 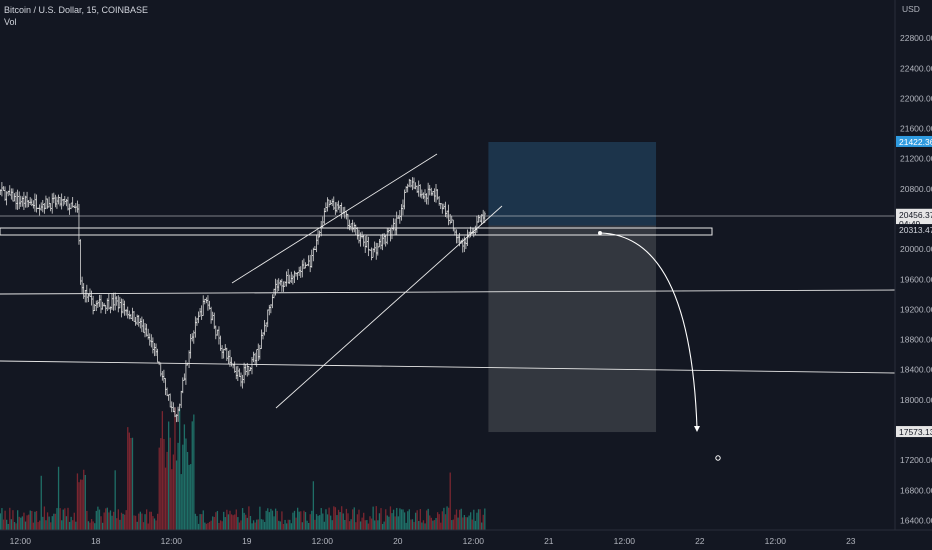 What do you see at coordinates (915, 142) in the screenshot?
I see `position-top-badge: 21422.36` at bounding box center [915, 142].